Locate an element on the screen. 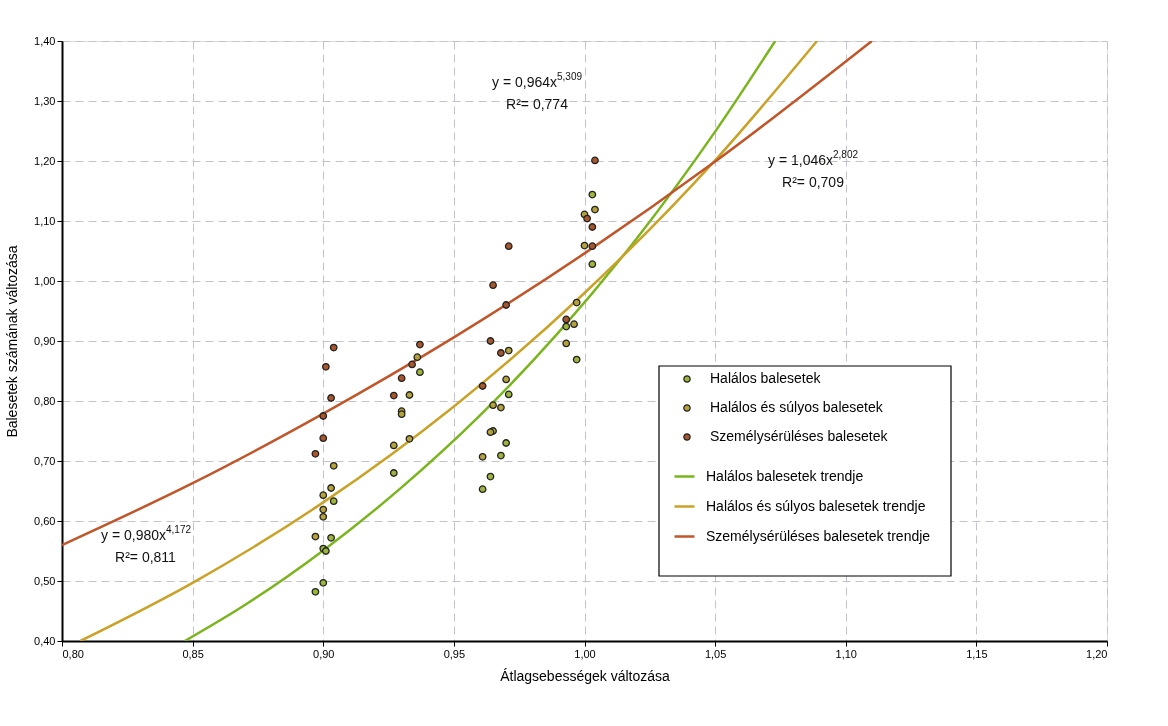 Image resolution: width=1168 pixels, height=726 pixels. x-tick-label: 0,95 is located at coordinates (454, 653).